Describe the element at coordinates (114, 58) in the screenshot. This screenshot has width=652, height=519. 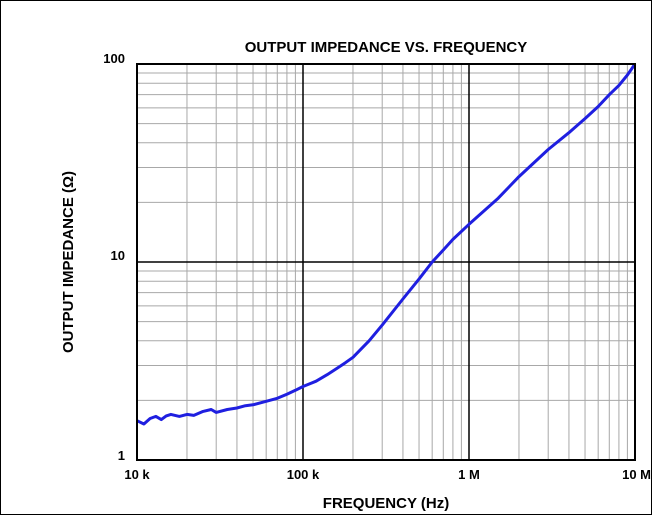
I see `y-tick-label: 100` at that location.